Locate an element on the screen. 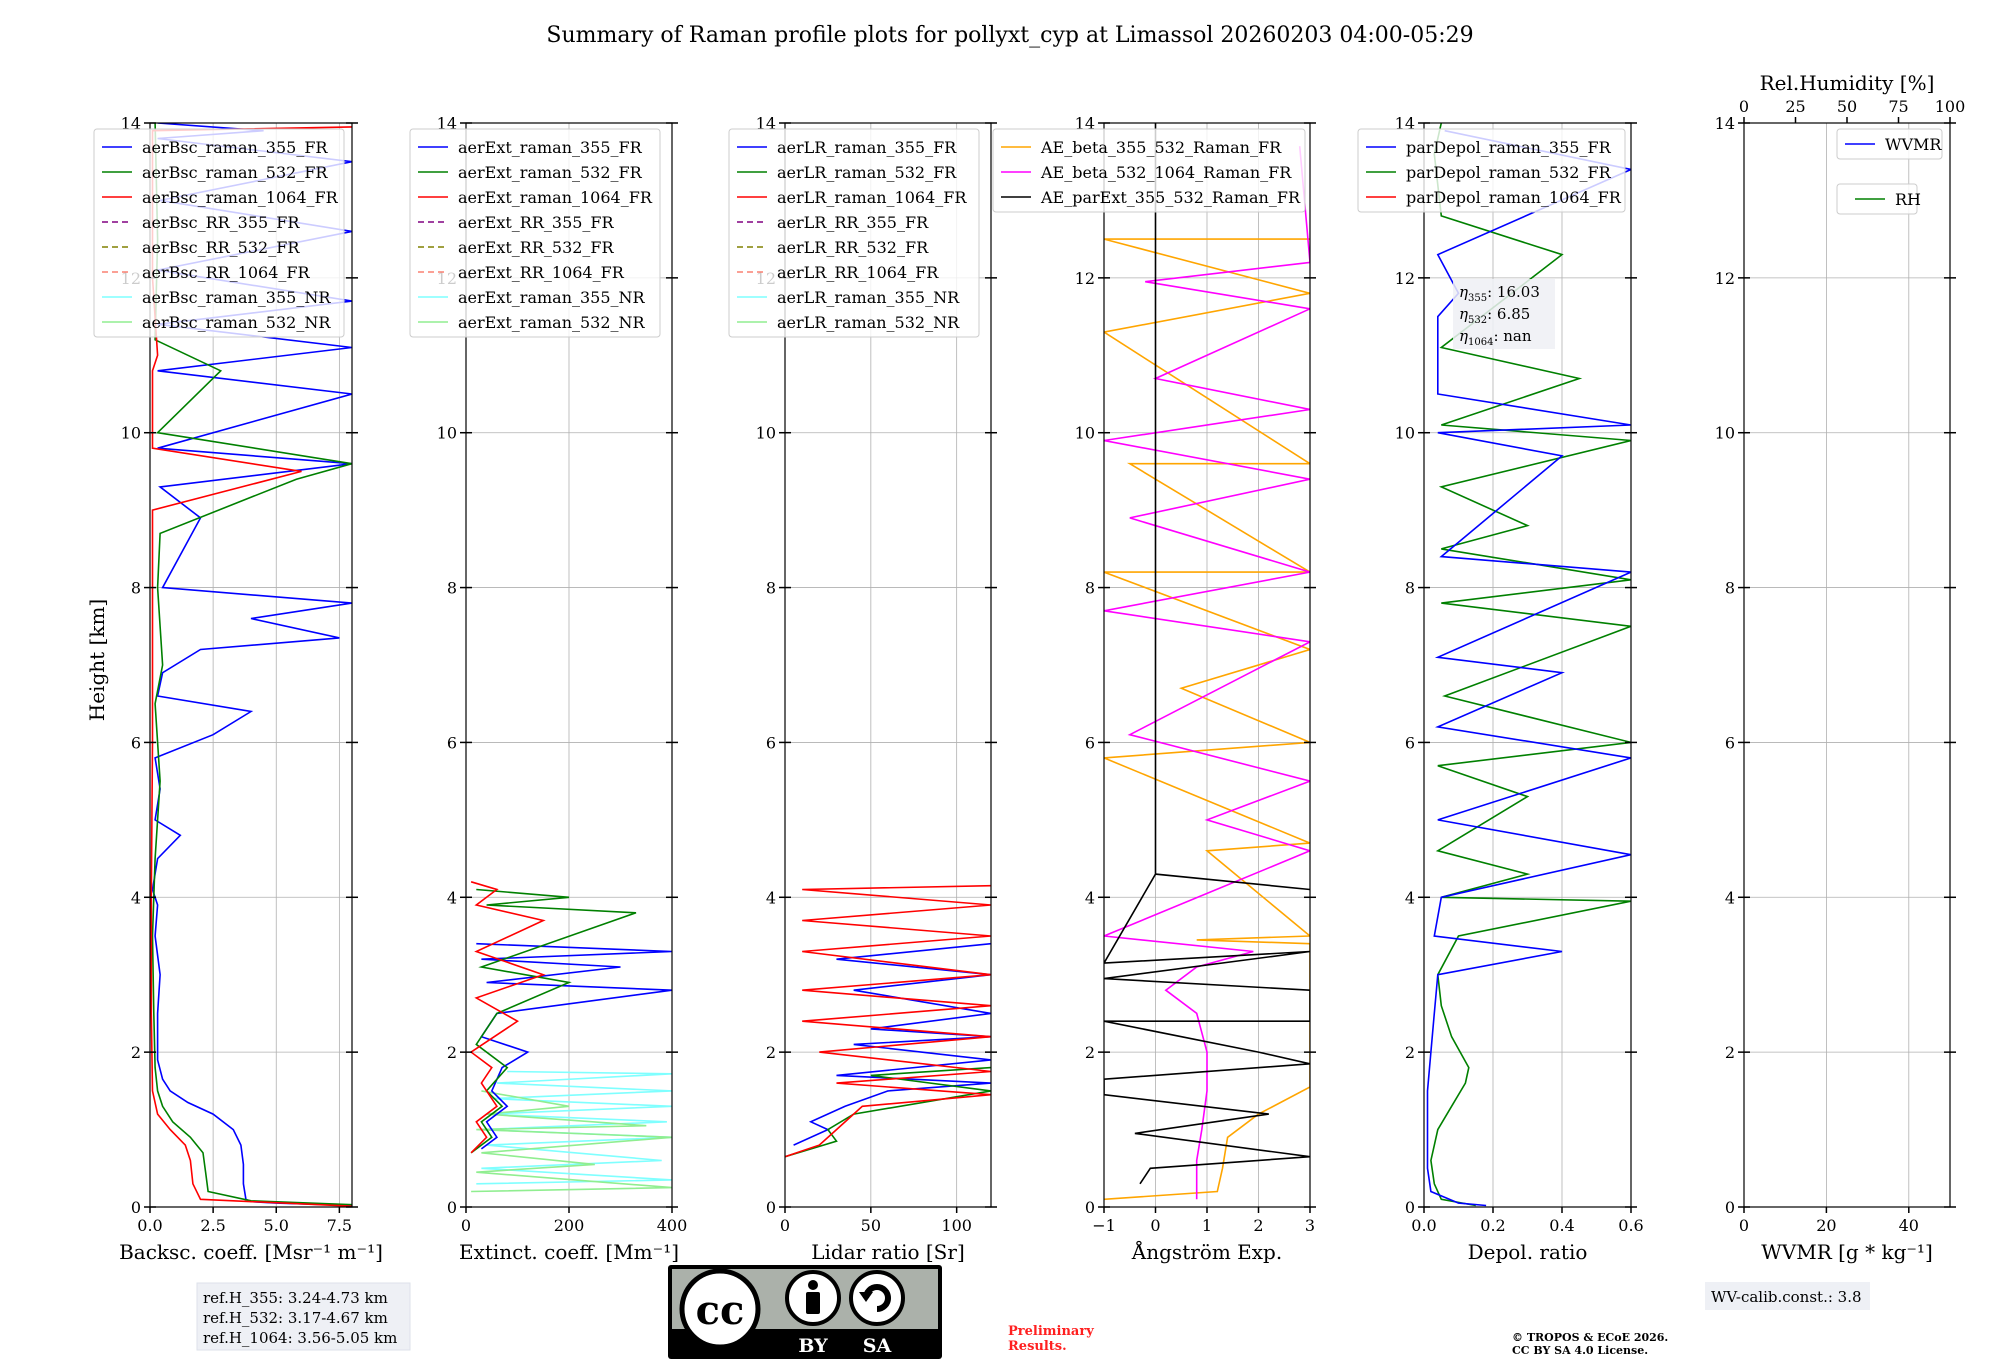  depol-frame is located at coordinates (1527, 665).